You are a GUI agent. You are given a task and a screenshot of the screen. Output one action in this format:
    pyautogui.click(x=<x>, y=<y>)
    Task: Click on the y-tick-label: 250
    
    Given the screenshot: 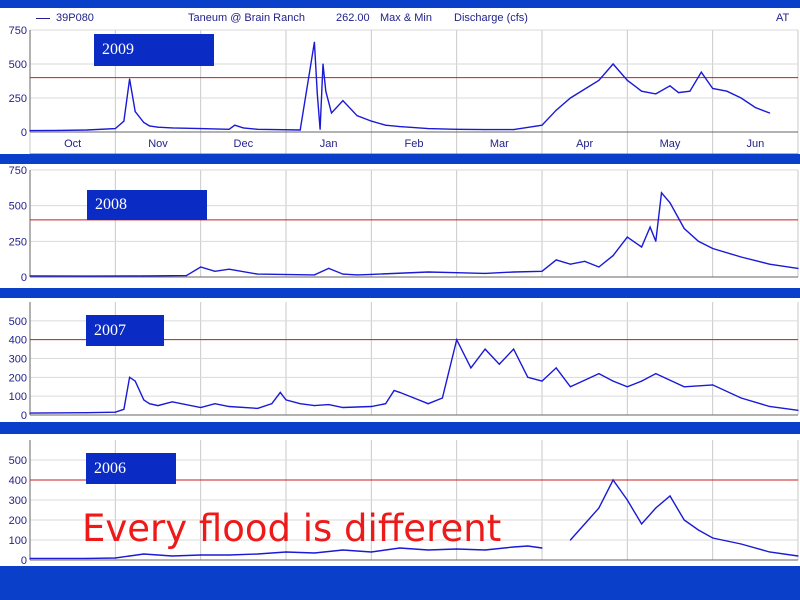 What is the action you would take?
    pyautogui.click(x=18, y=242)
    